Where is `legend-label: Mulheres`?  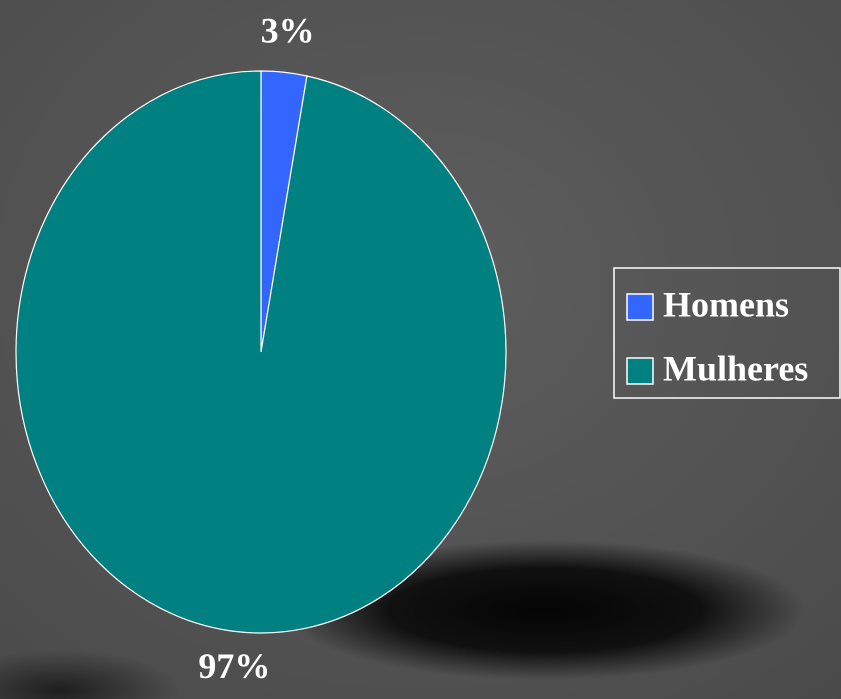
legend-label: Mulheres is located at coordinates (735, 368).